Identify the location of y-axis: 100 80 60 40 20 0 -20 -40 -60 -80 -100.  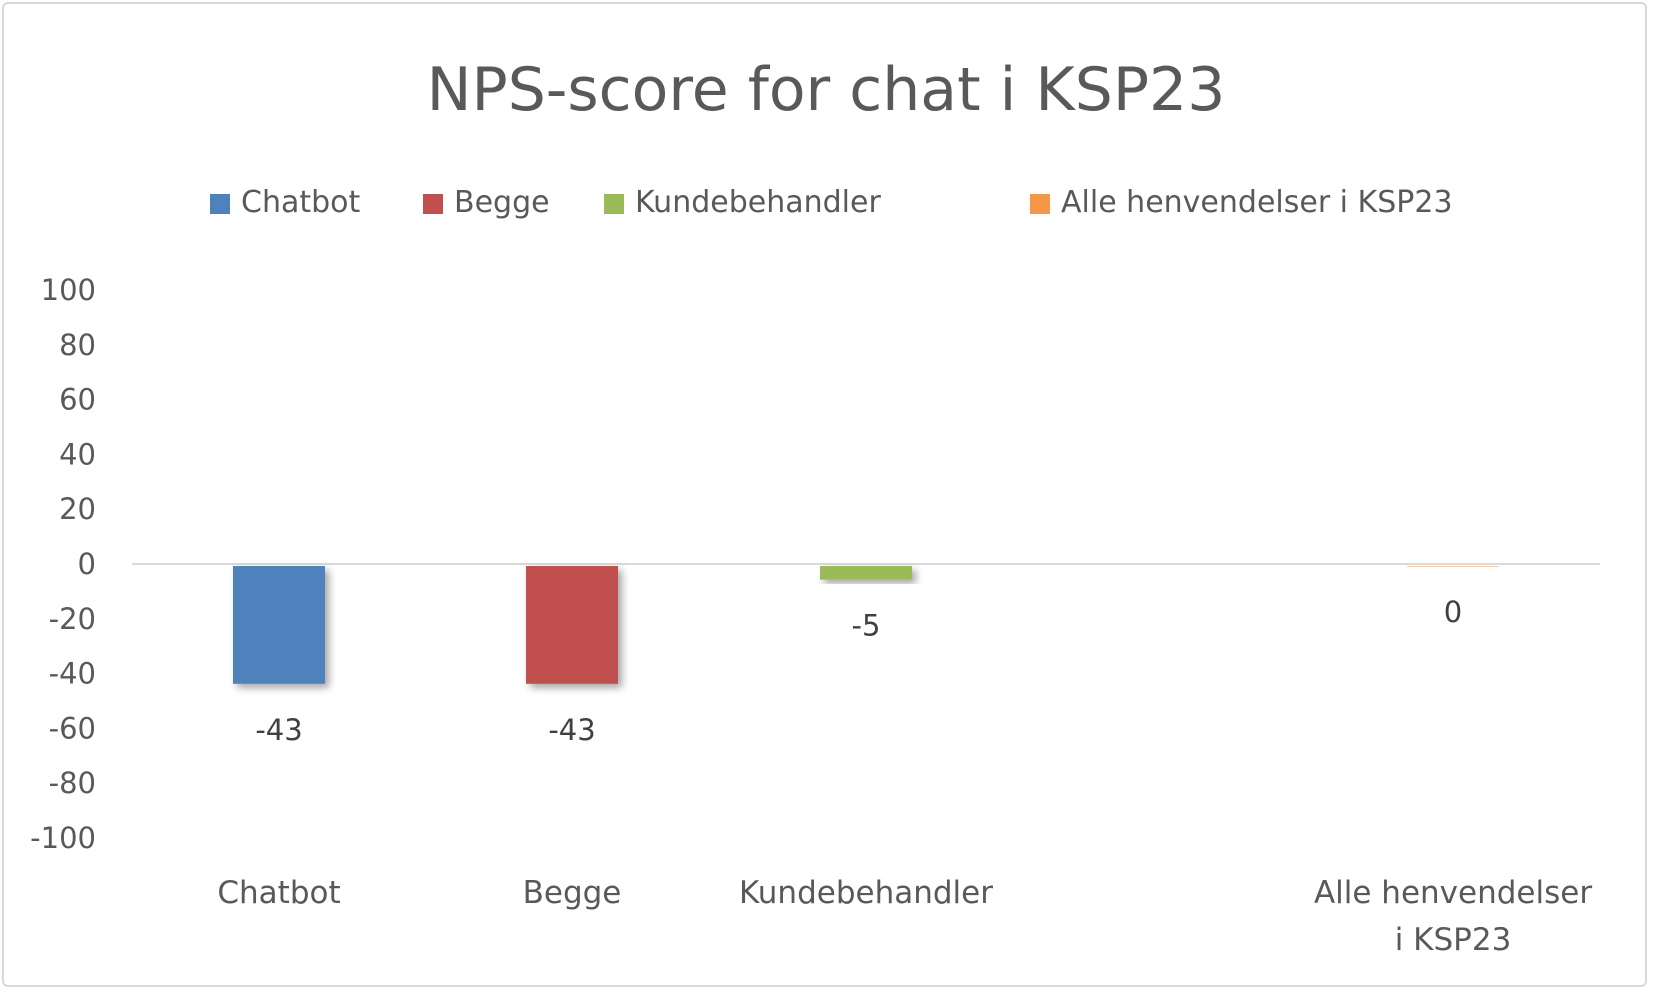
(63, 564).